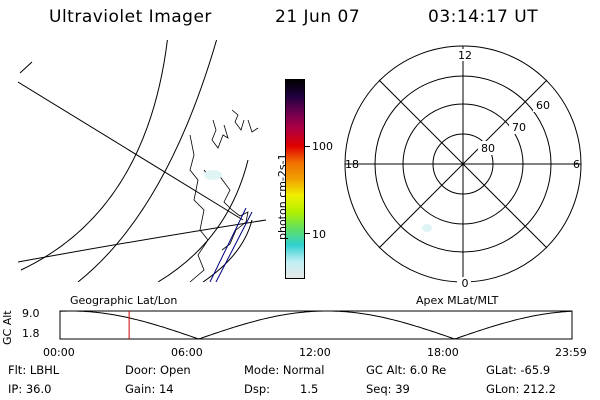  What do you see at coordinates (483, 17) in the screenshot?
I see `observation-time: 03:14:17 UT` at bounding box center [483, 17].